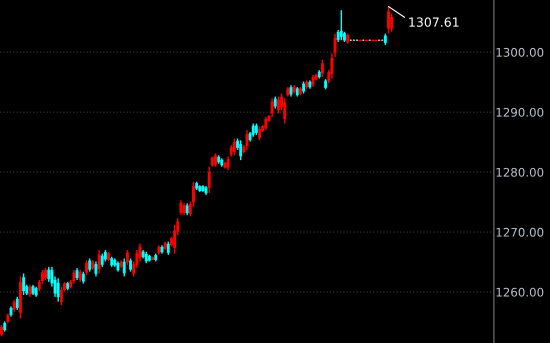 Image resolution: width=550 pixels, height=343 pixels. What do you see at coordinates (520, 172) in the screenshot?
I see `y-tick-label: 1280.00` at bounding box center [520, 172].